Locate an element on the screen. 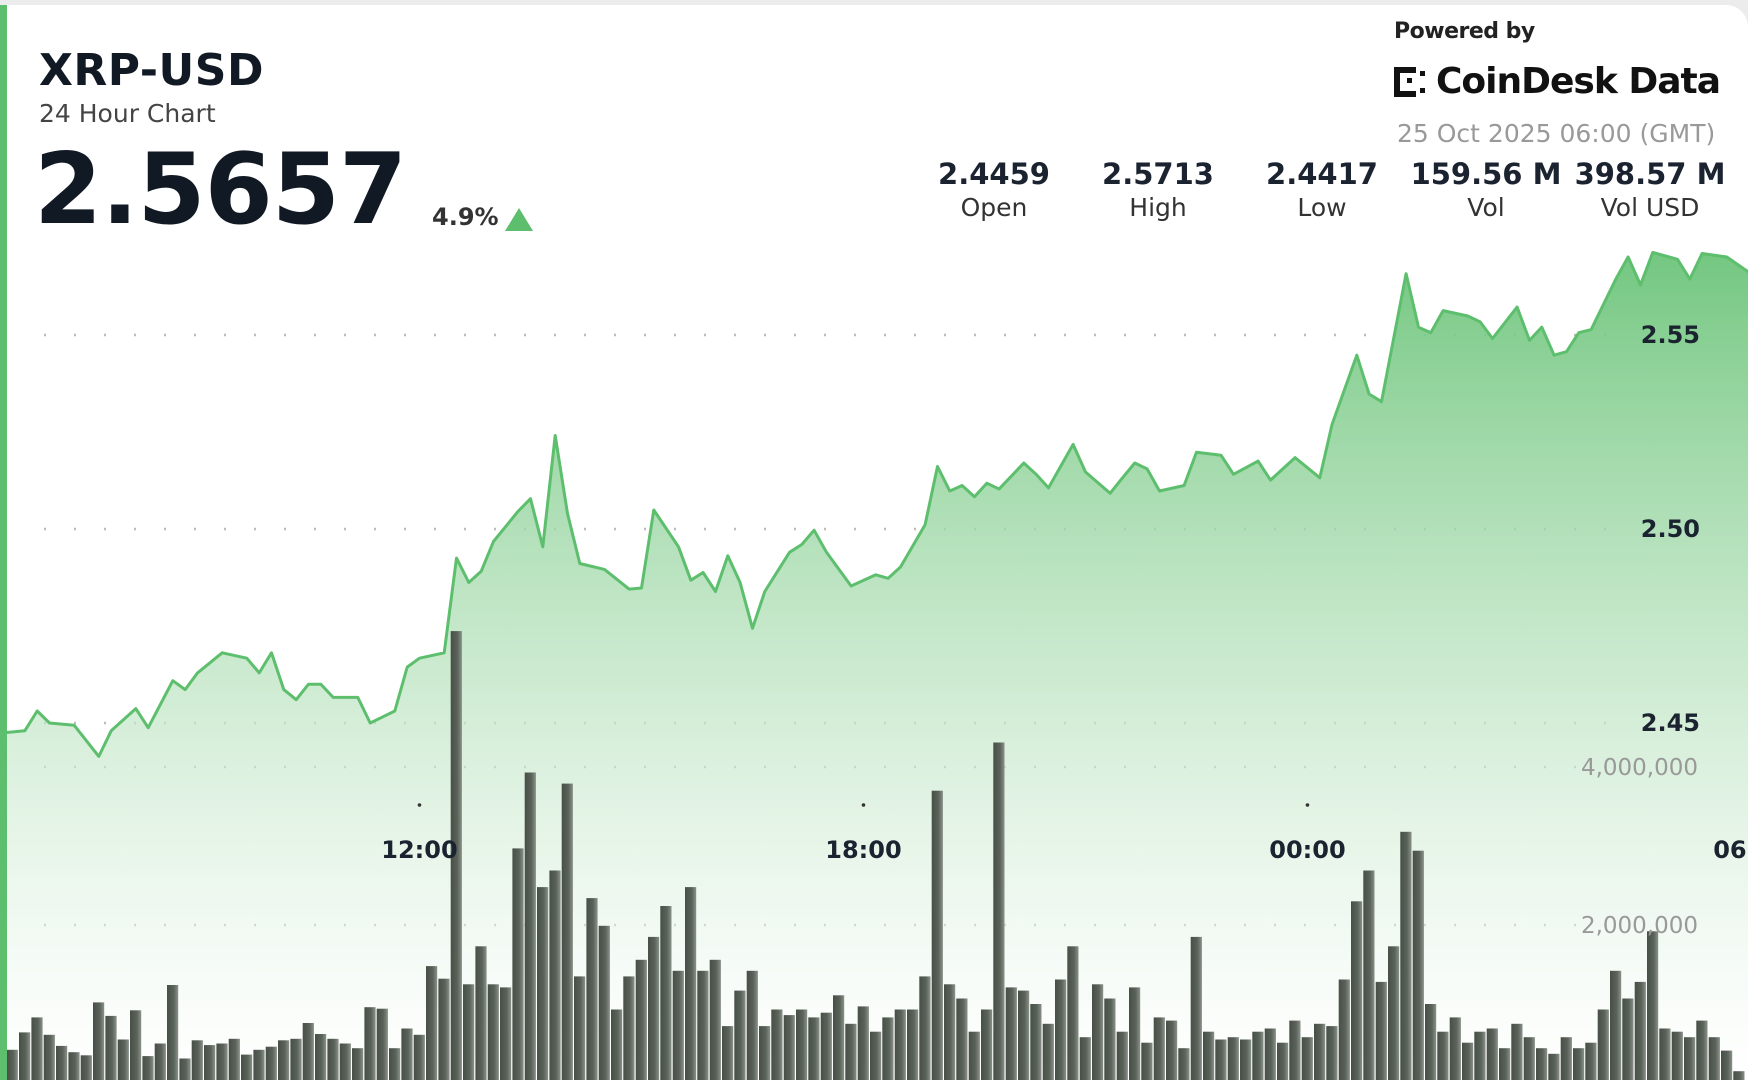  powered-by-label: Powered by is located at coordinates (1464, 31).